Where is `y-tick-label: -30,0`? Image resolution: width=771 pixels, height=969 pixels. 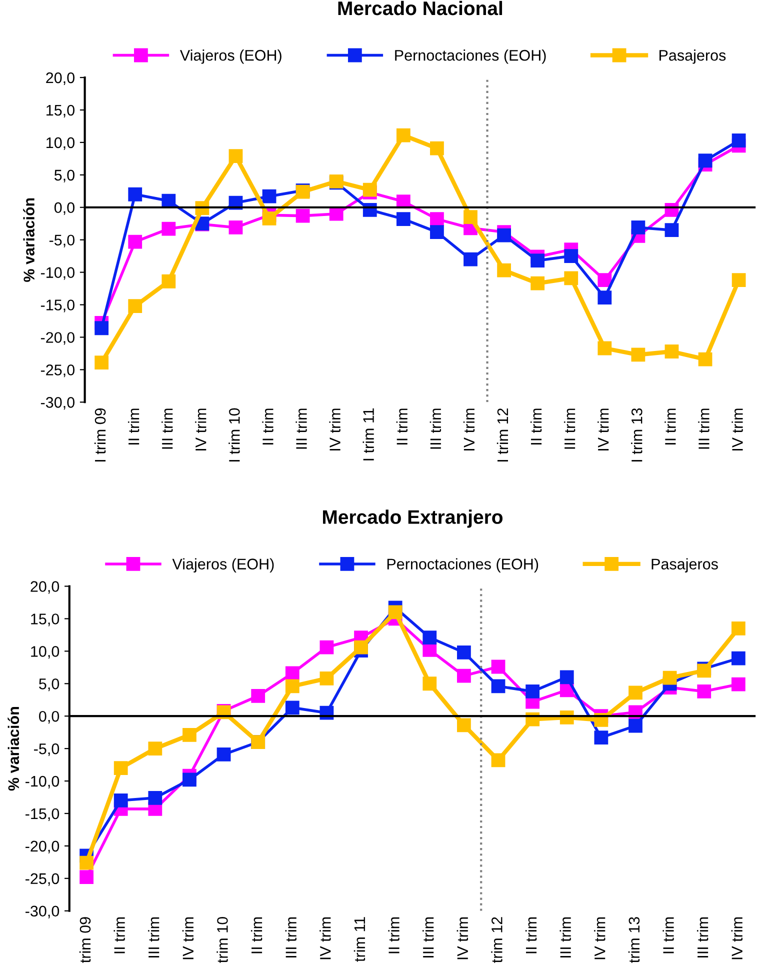 y-tick-label: -30,0 is located at coordinates (43, 912).